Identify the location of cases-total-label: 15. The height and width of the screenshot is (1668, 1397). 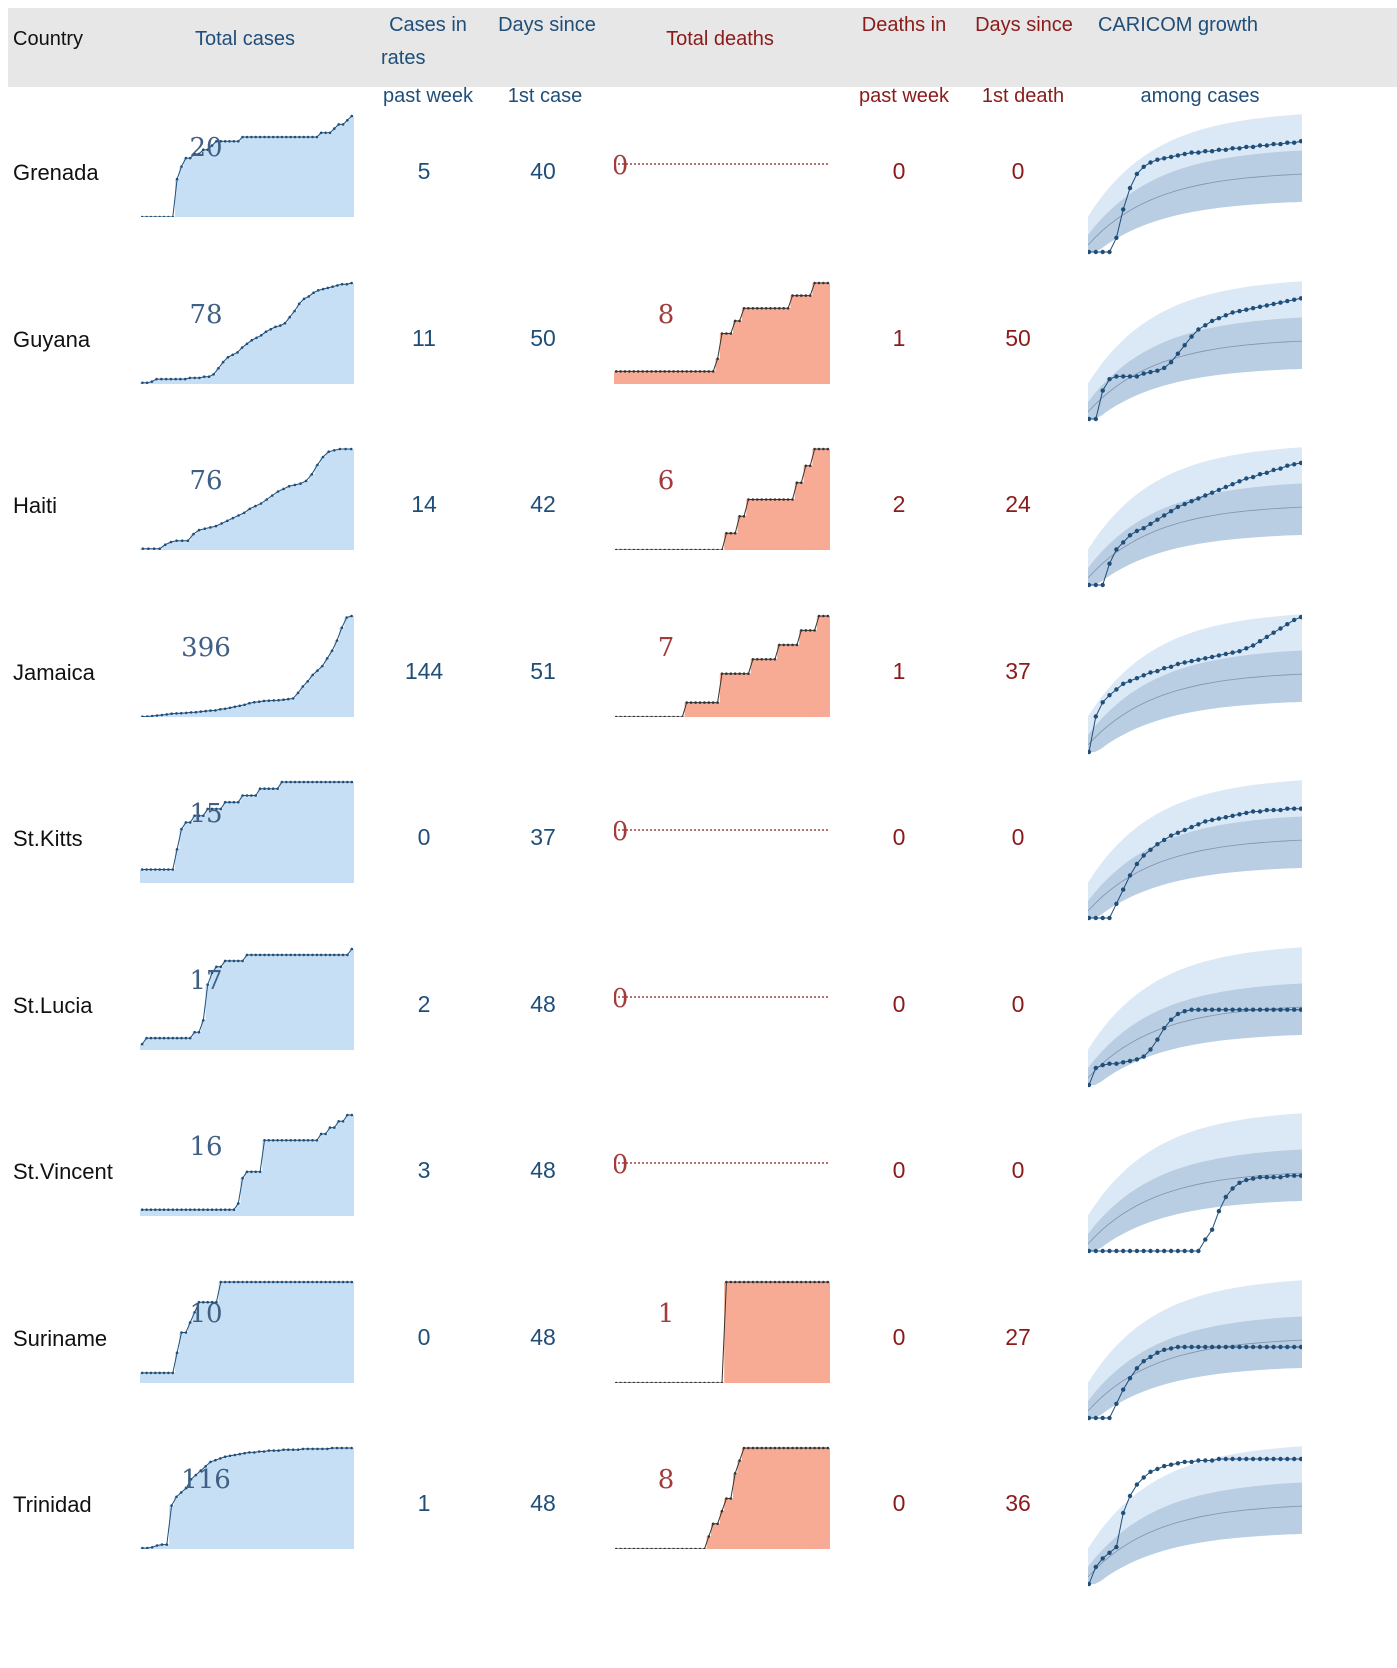
(205, 814).